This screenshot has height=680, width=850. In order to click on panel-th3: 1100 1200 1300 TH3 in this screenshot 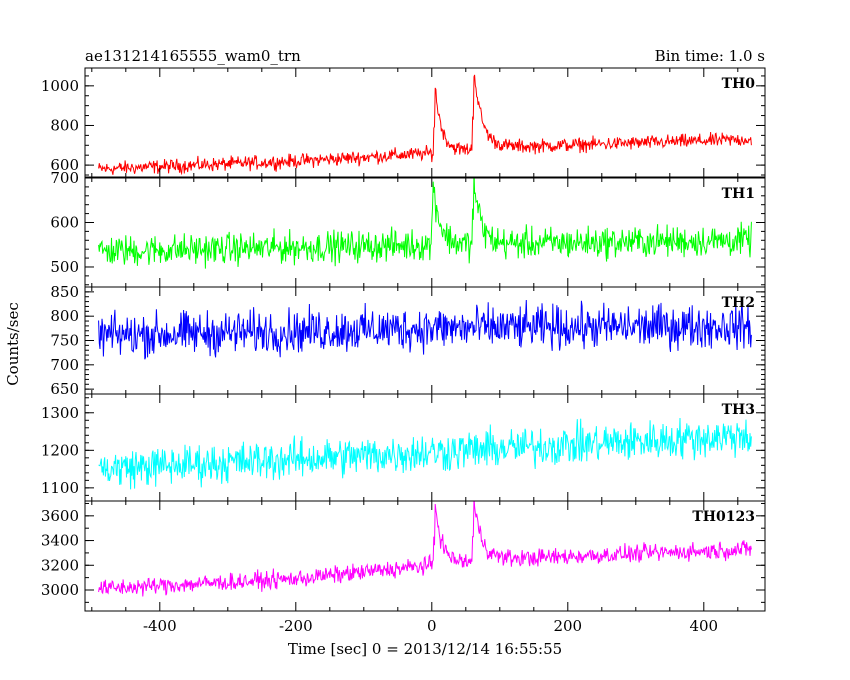, I will do `click(403, 447)`.